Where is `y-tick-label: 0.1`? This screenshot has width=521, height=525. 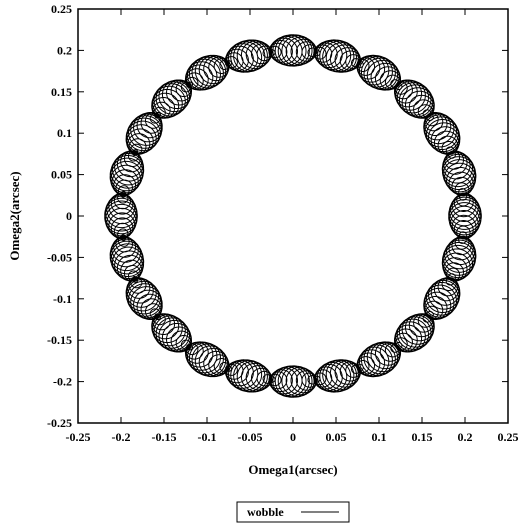
y-tick-label: 0.1 is located at coordinates (64, 133).